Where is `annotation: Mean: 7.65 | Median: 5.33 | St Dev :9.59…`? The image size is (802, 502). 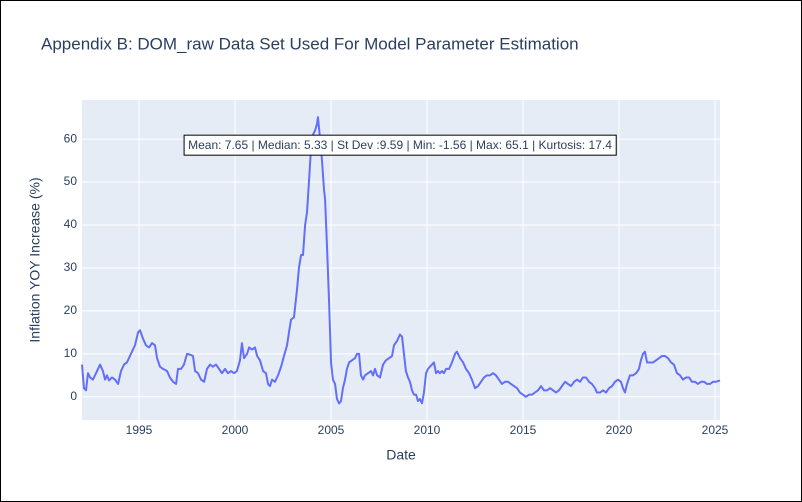
annotation: Mean: 7.65 | Median: 5.33 | St Dev :9.59… is located at coordinates (400, 145).